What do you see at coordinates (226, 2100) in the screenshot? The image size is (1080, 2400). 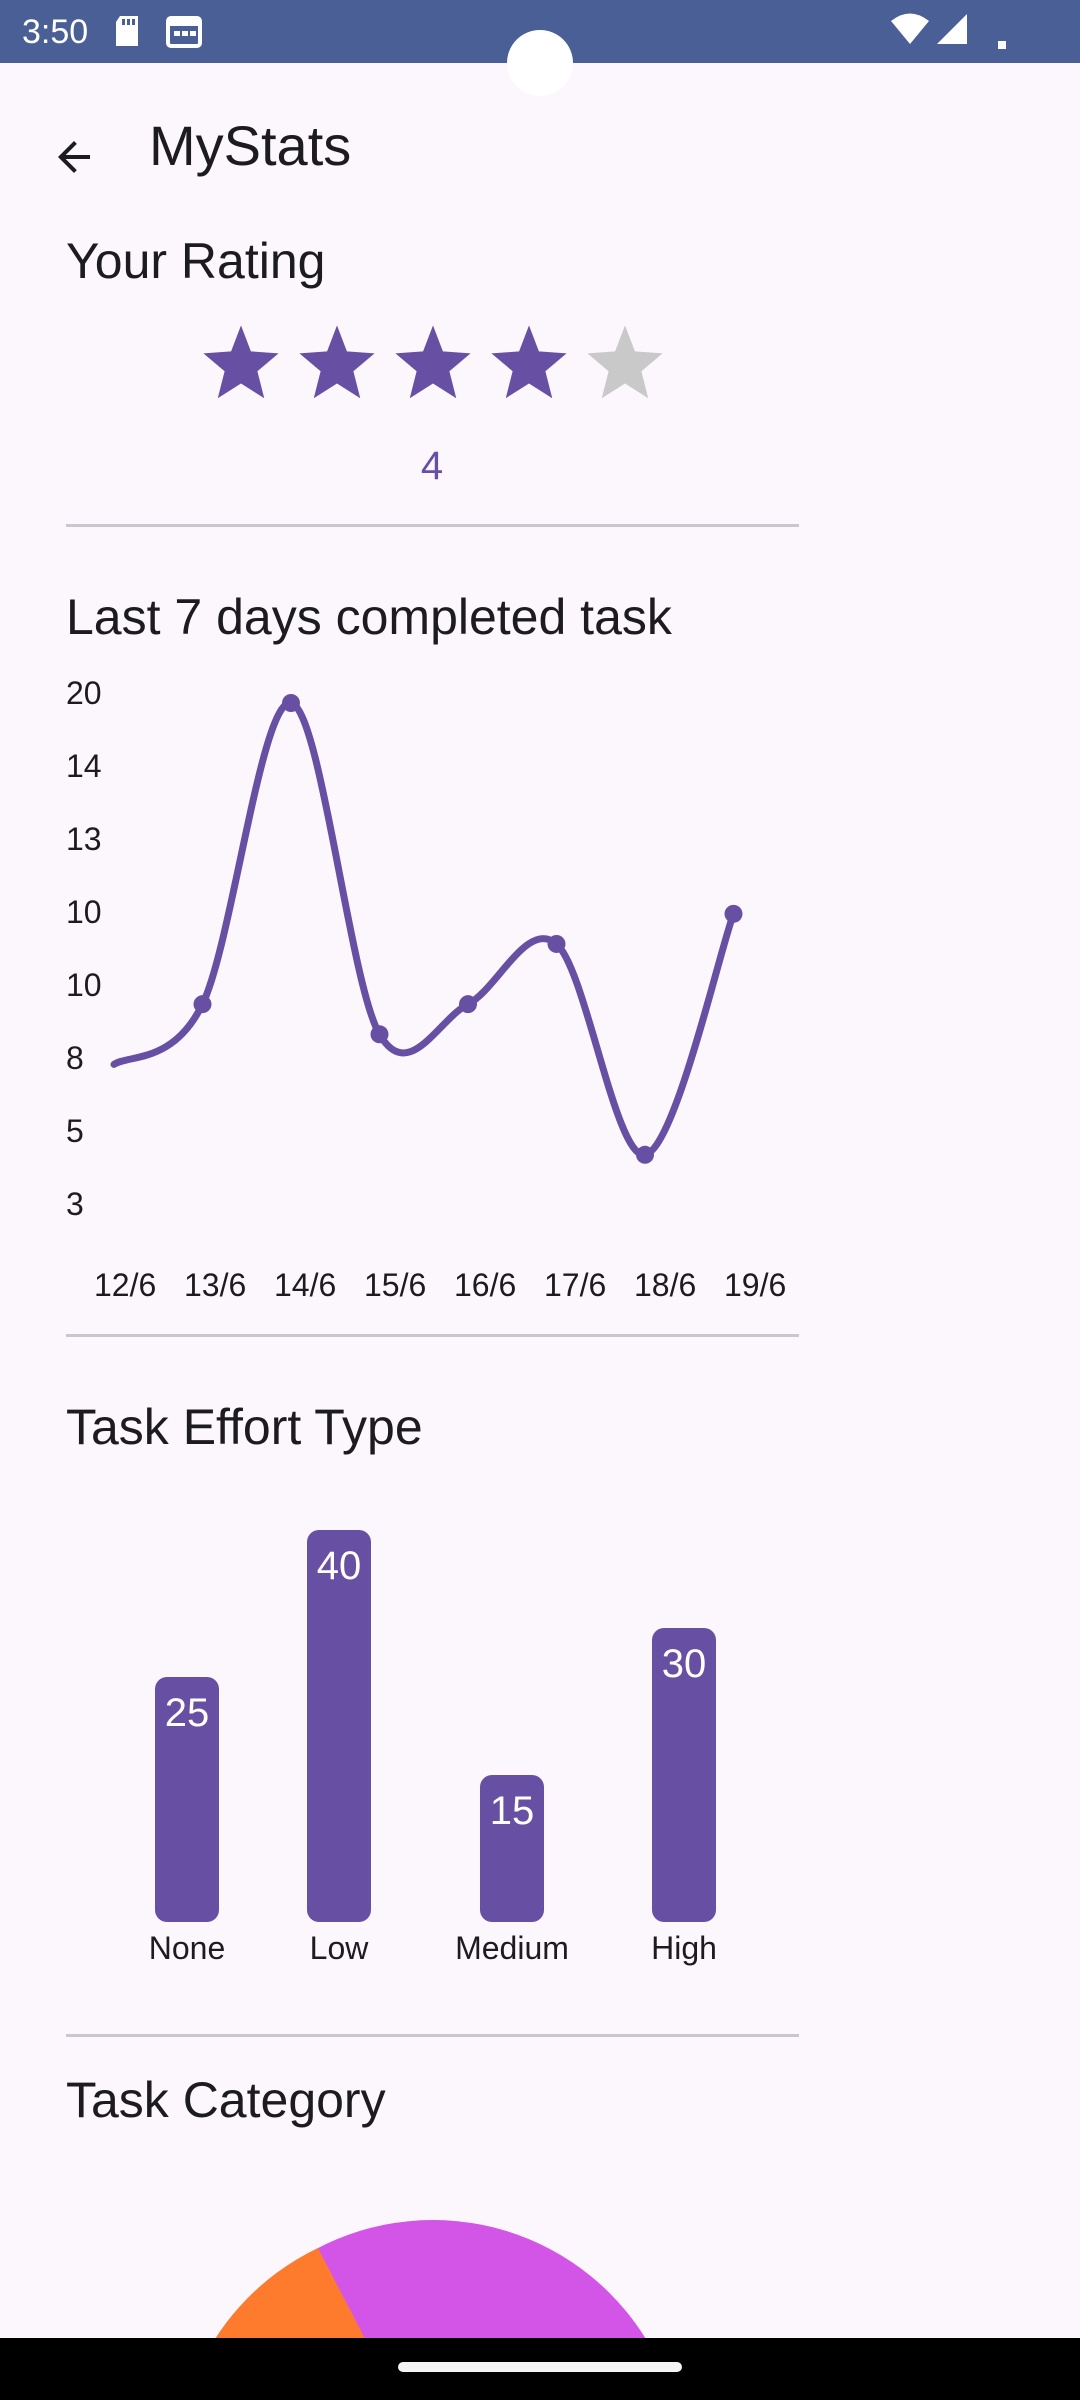 I see `category-chart-title: Task Category` at bounding box center [226, 2100].